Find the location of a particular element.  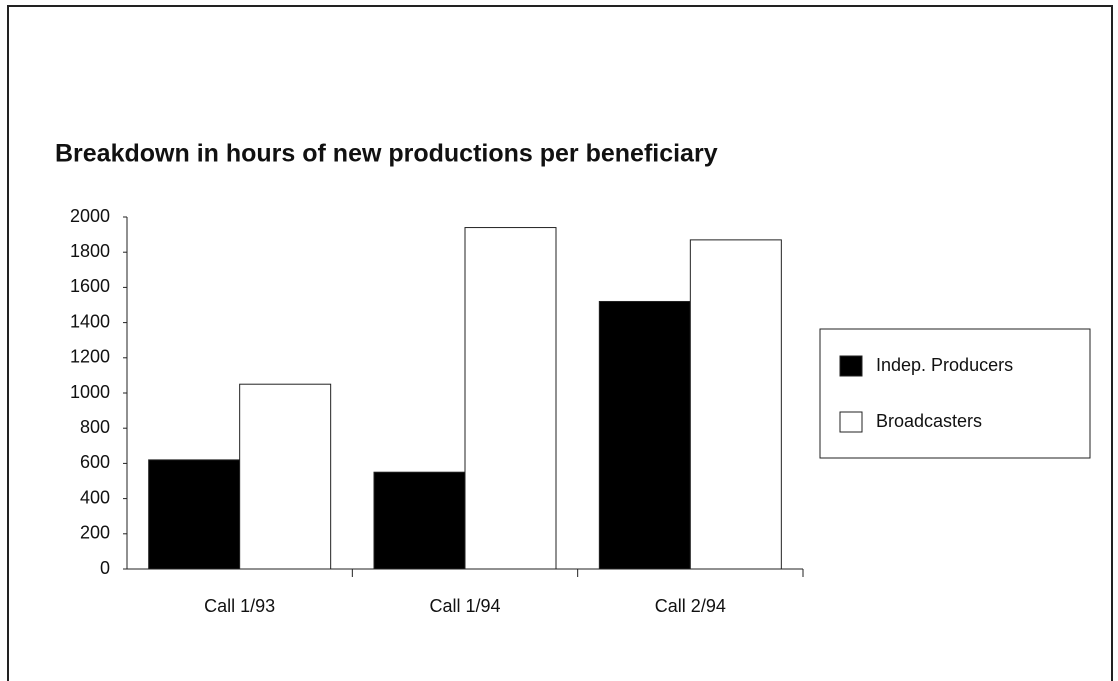

legend-label: Indep. Producers is located at coordinates (944, 365).